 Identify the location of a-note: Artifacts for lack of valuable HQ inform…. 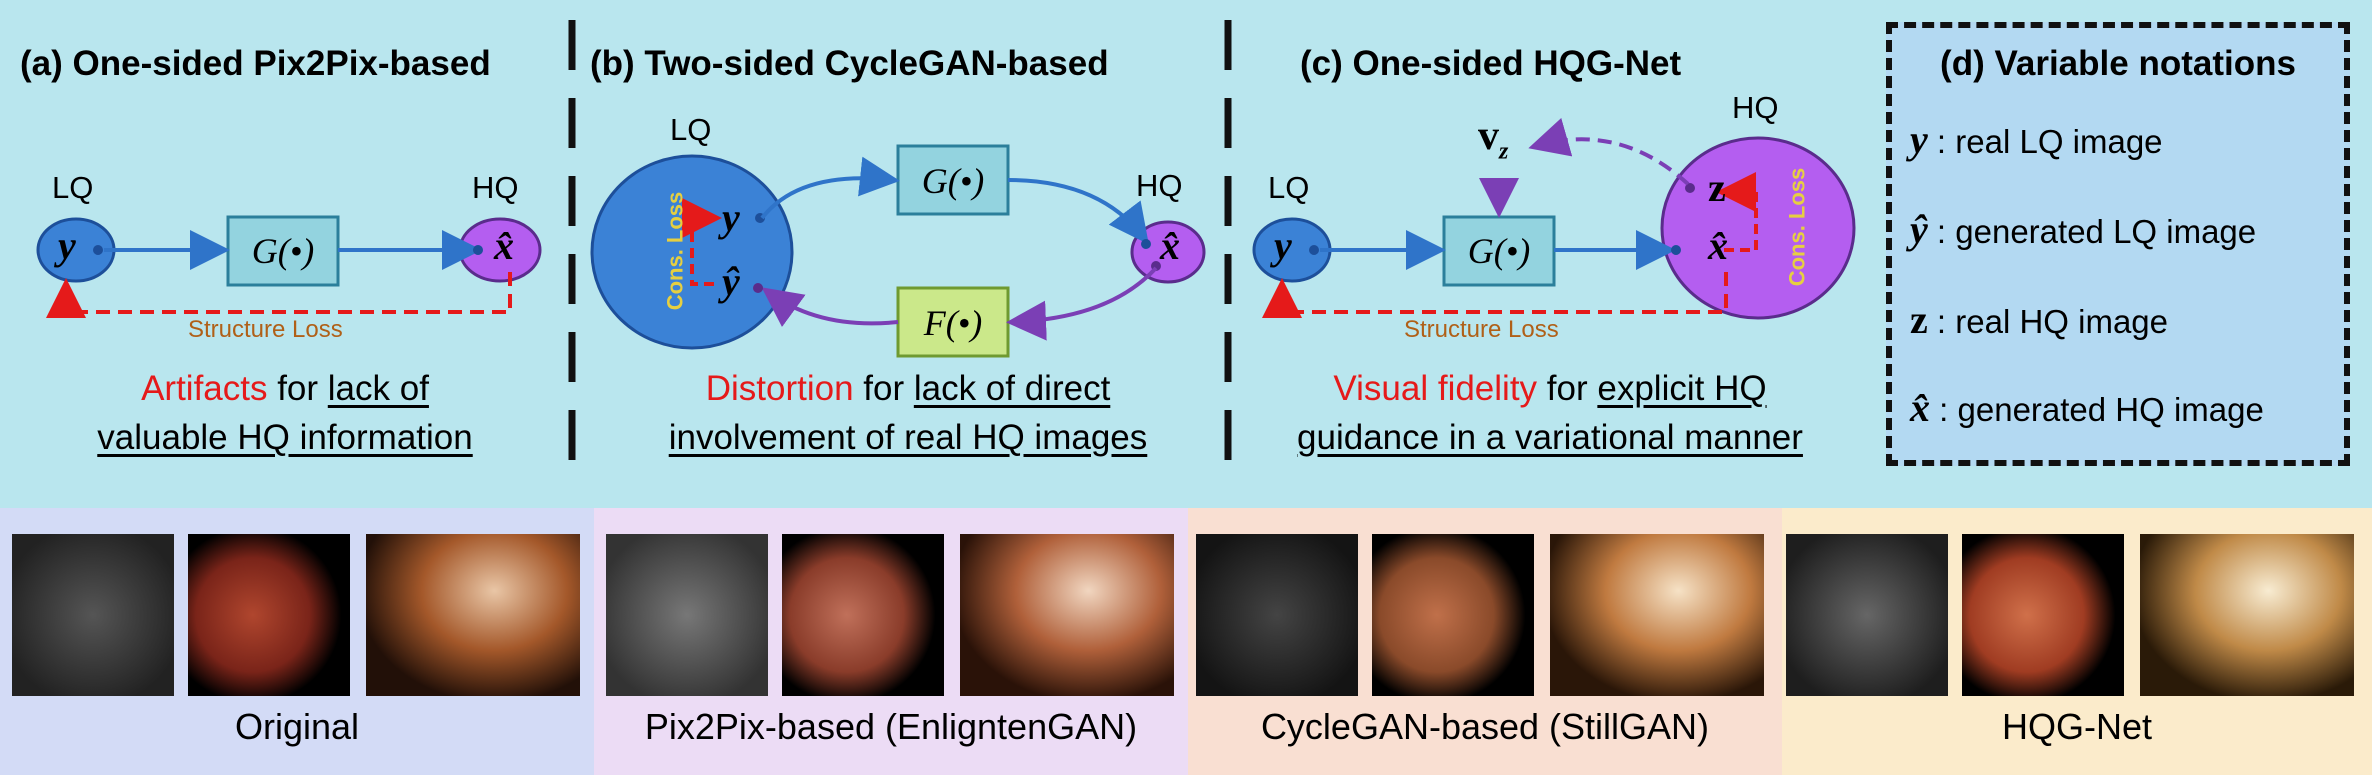
(285, 413).